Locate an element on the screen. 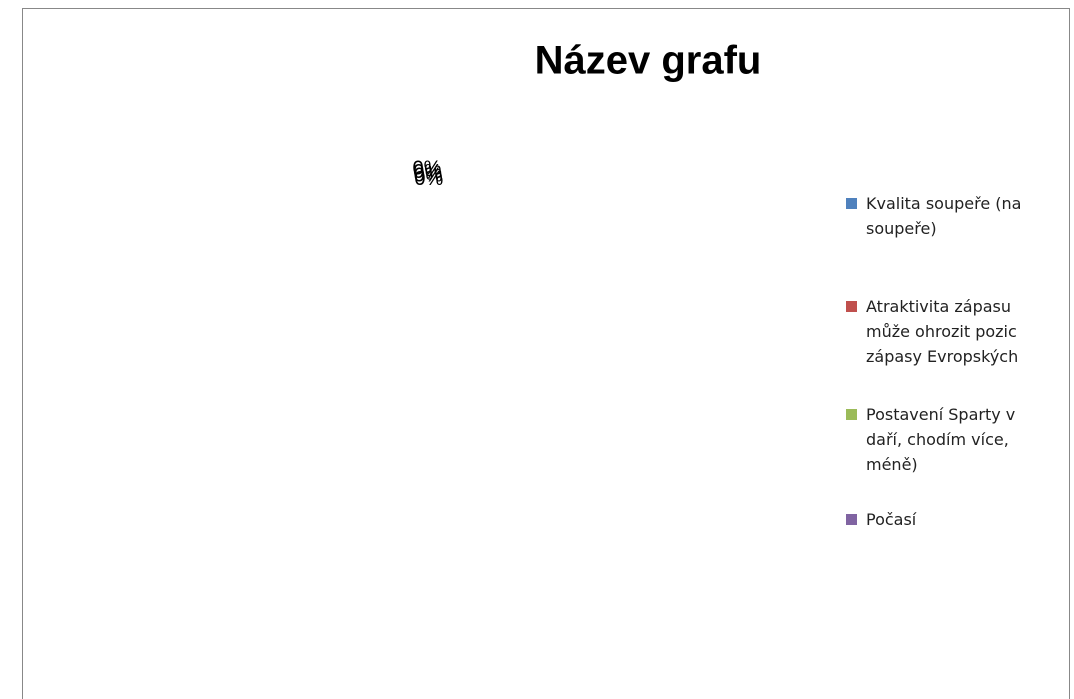  legend-entry: Kvalita soupeře (na soupeře) is located at coordinates (957, 216).